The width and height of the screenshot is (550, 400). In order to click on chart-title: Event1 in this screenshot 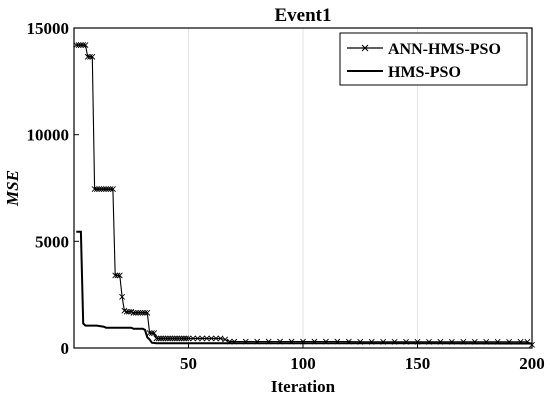, I will do `click(303, 15)`.